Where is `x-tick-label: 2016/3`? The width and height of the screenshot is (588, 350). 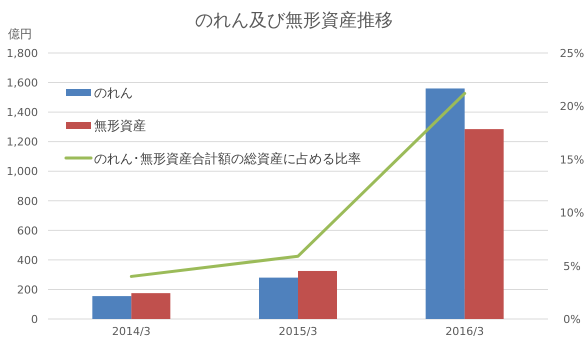 x-tick-label: 2016/3 is located at coordinates (464, 331).